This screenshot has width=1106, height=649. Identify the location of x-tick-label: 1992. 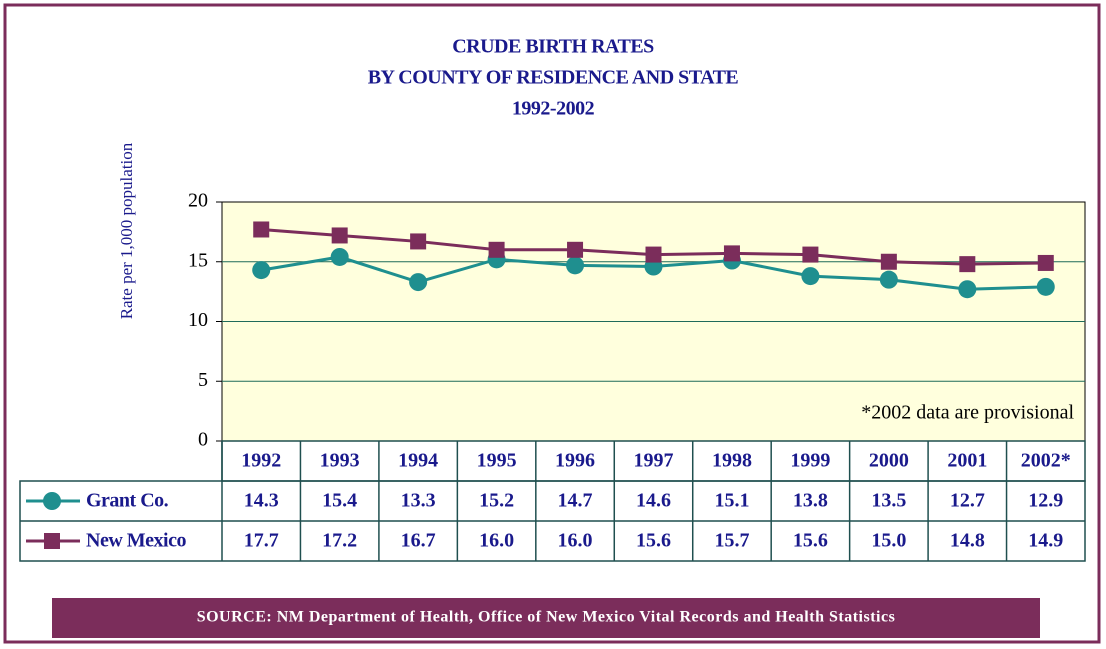
(261, 461).